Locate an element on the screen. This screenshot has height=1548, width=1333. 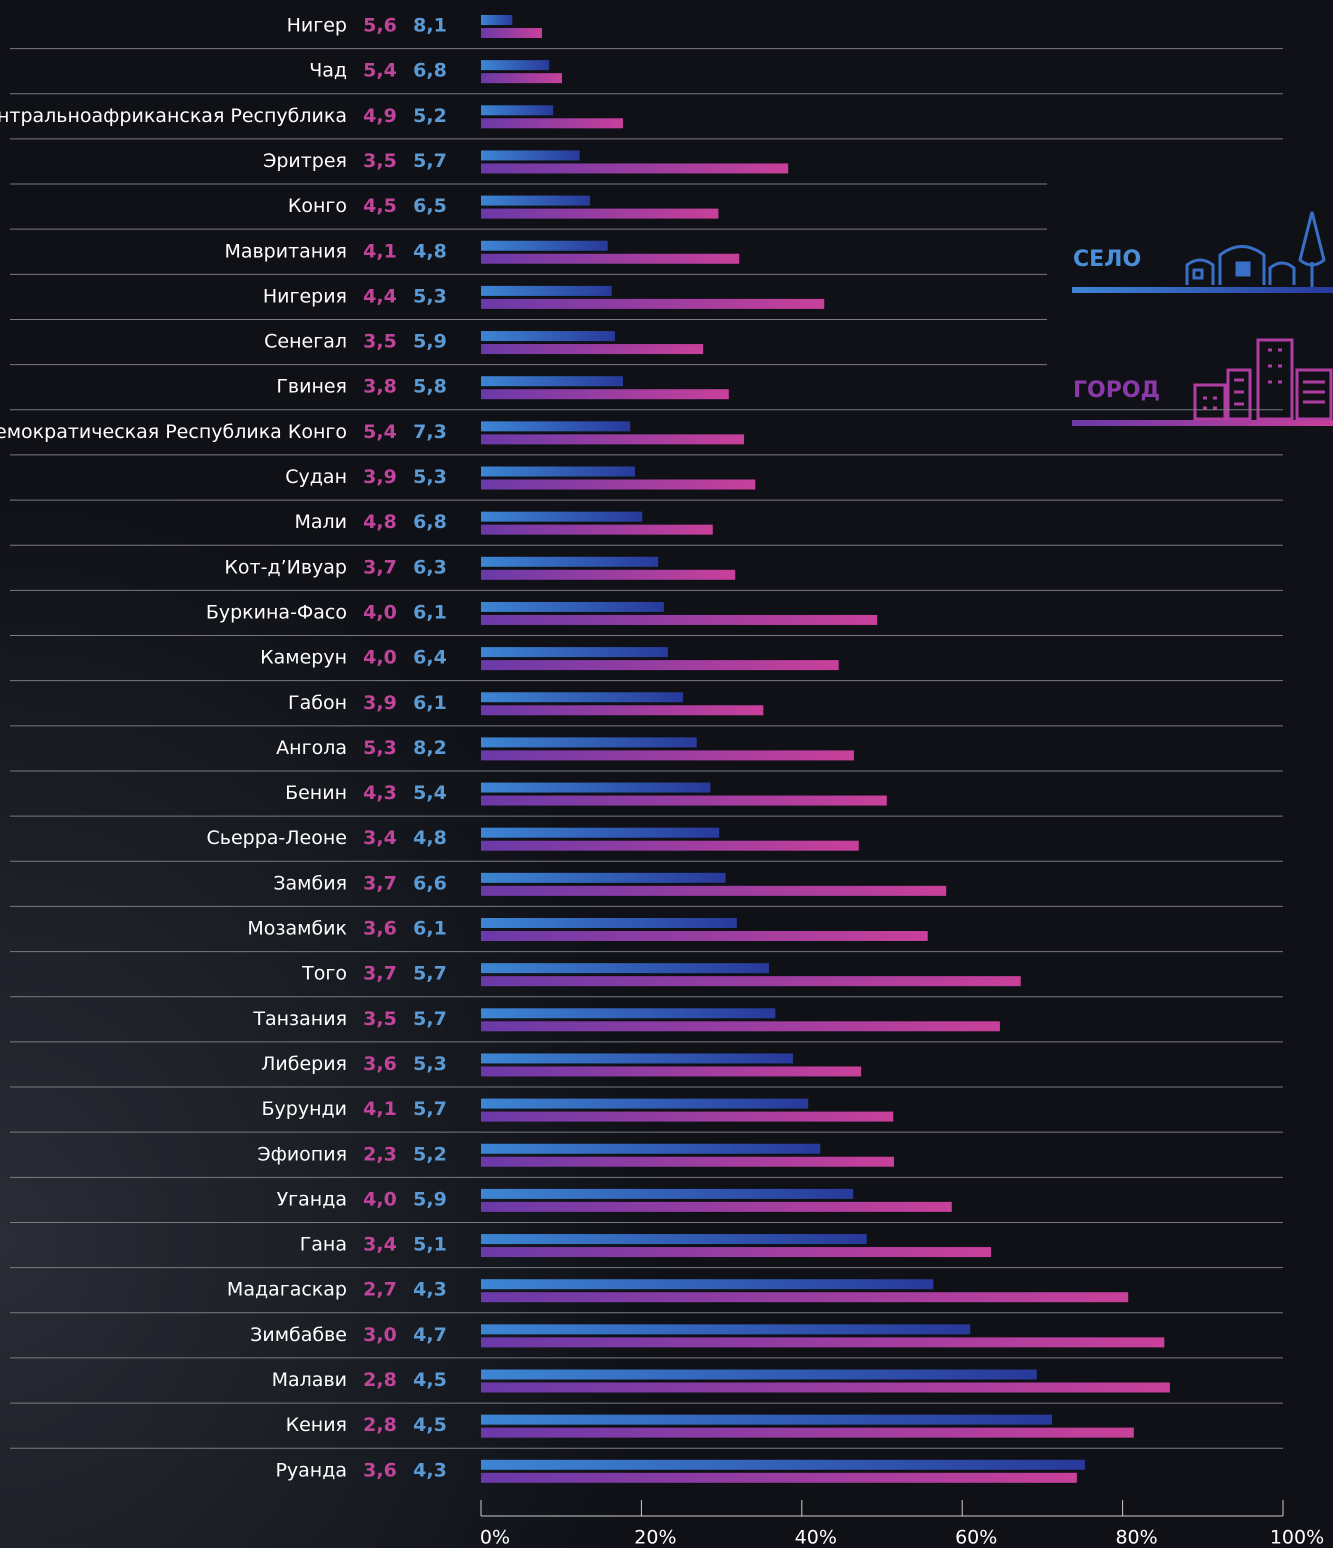
village-icon is located at coordinates (1255, 249).